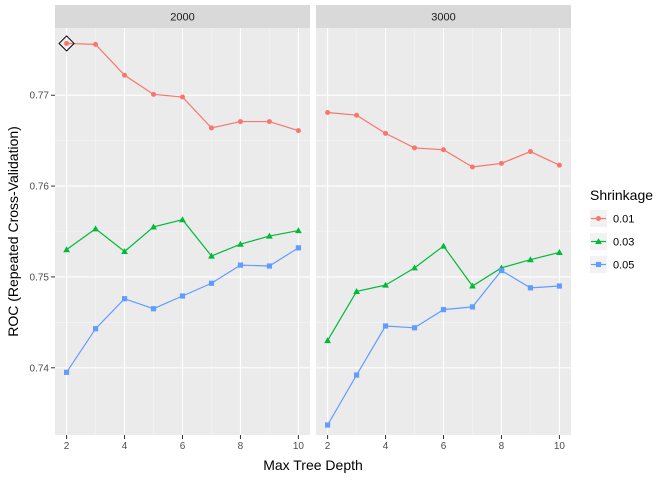  Describe the element at coordinates (40, 277) in the screenshot. I see `y-tick-label: 0.75` at that location.